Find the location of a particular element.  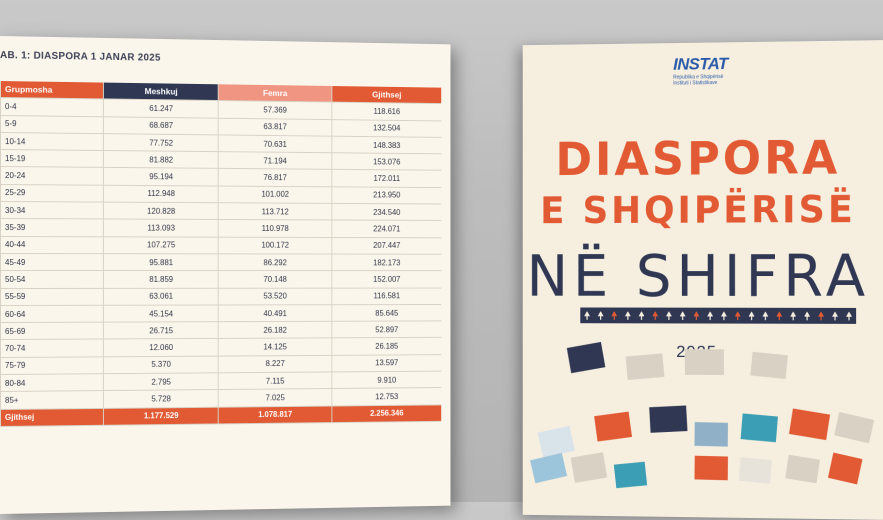

cell-females: 76.817 is located at coordinates (274, 178).